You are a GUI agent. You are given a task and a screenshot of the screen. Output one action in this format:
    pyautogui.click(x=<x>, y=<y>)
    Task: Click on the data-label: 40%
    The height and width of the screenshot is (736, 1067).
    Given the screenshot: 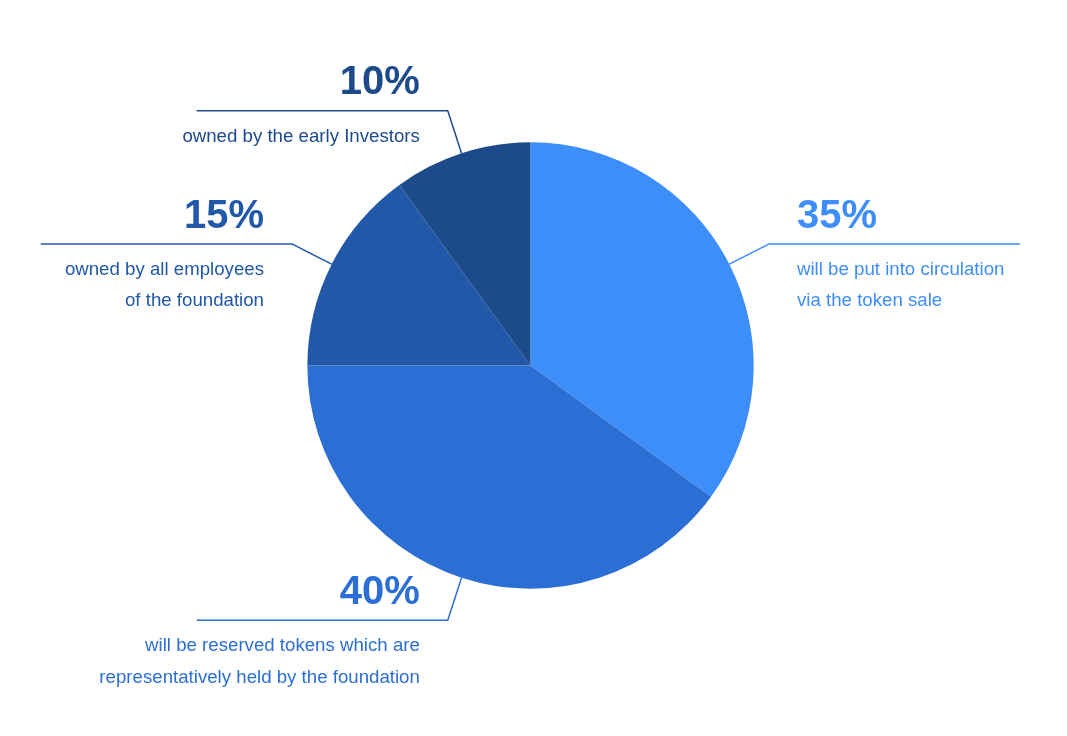 What is the action you would take?
    pyautogui.click(x=379, y=589)
    